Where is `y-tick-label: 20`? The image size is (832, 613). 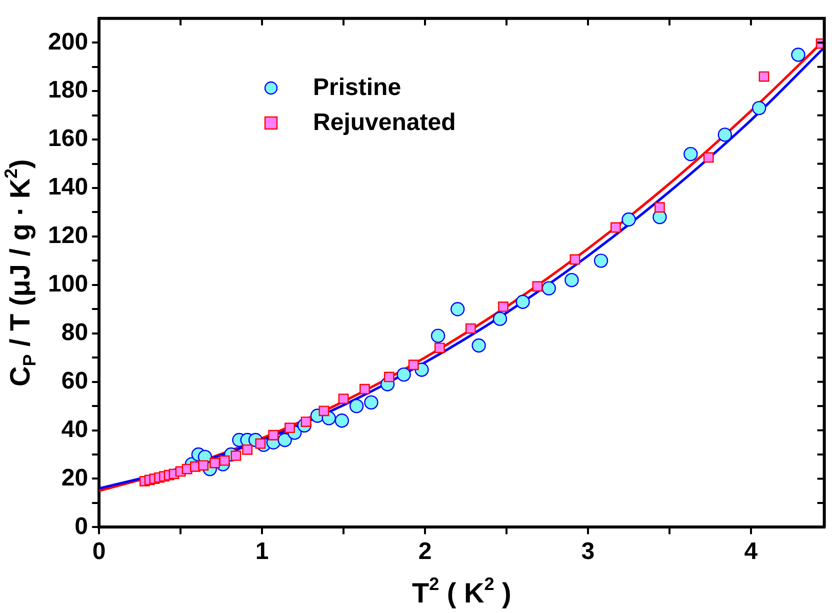
y-tick-label: 20 is located at coordinates (74, 478).